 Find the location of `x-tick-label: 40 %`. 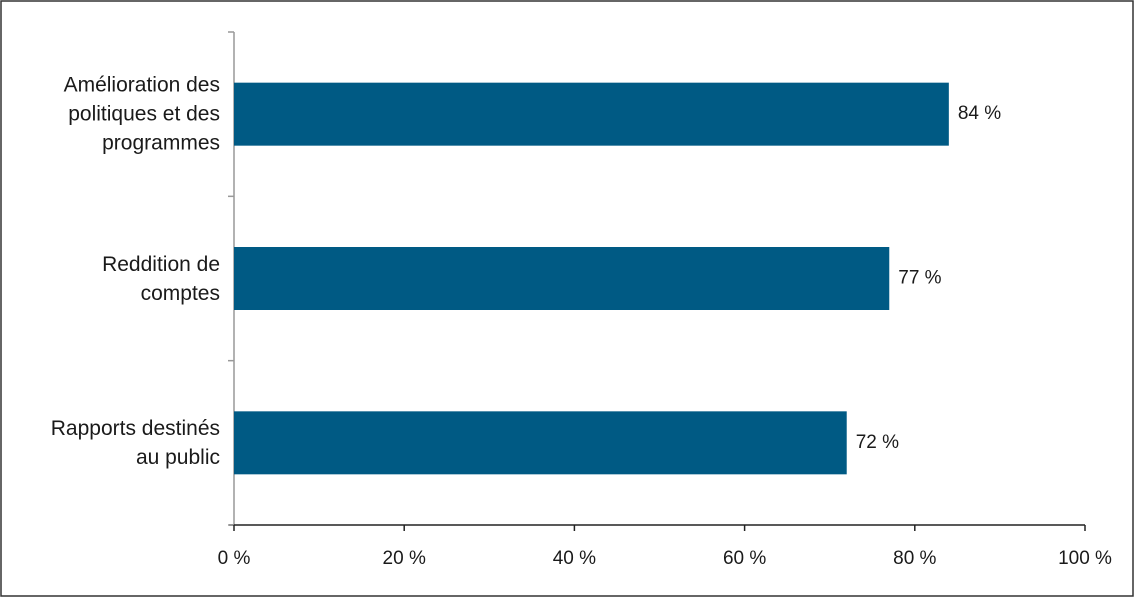

x-tick-label: 40 % is located at coordinates (574, 558).